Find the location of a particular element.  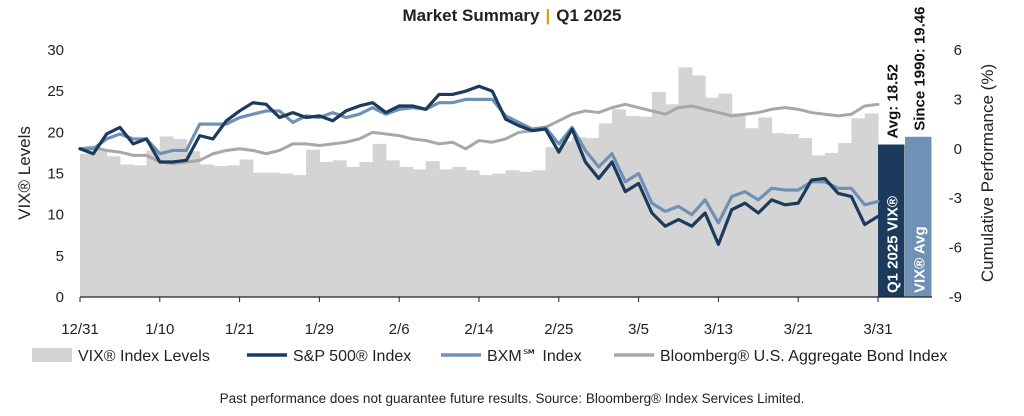

legend-label: VIX® Index Levels is located at coordinates (144, 356).